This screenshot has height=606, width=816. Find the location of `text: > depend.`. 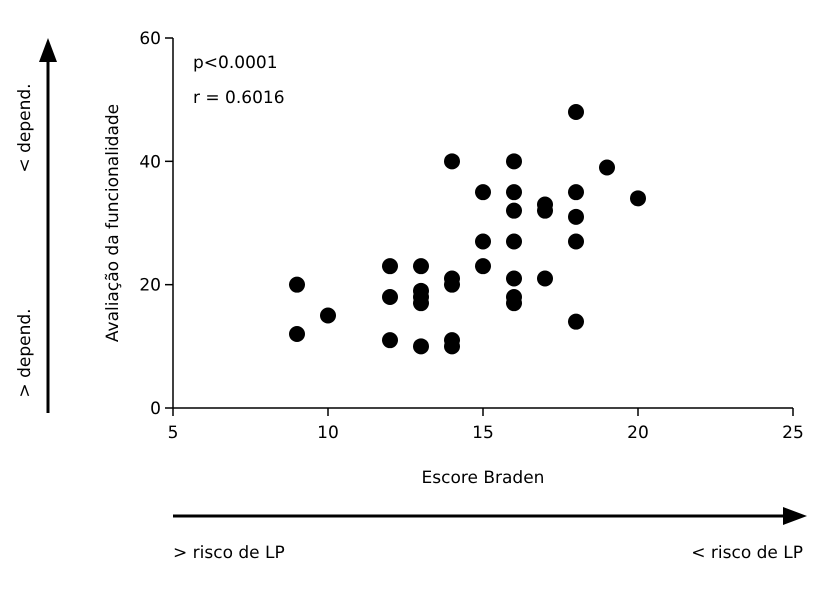

text: > depend. is located at coordinates (25, 353).